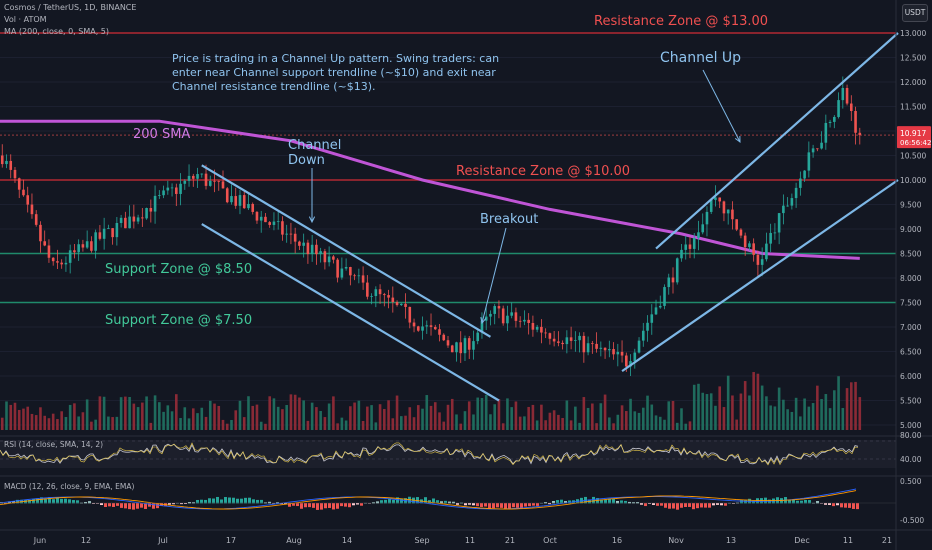 The image size is (932, 550). I want to click on price-tick: 9.500, so click(911, 205).